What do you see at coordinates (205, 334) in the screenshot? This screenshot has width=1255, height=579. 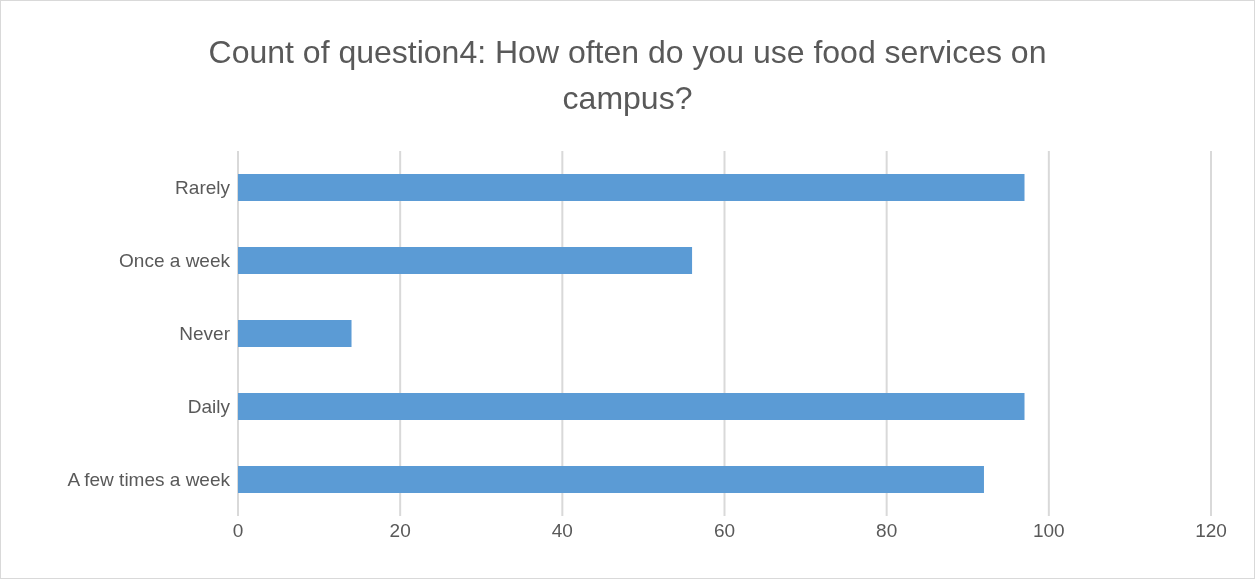 I see `y-tick-label: Never` at bounding box center [205, 334].